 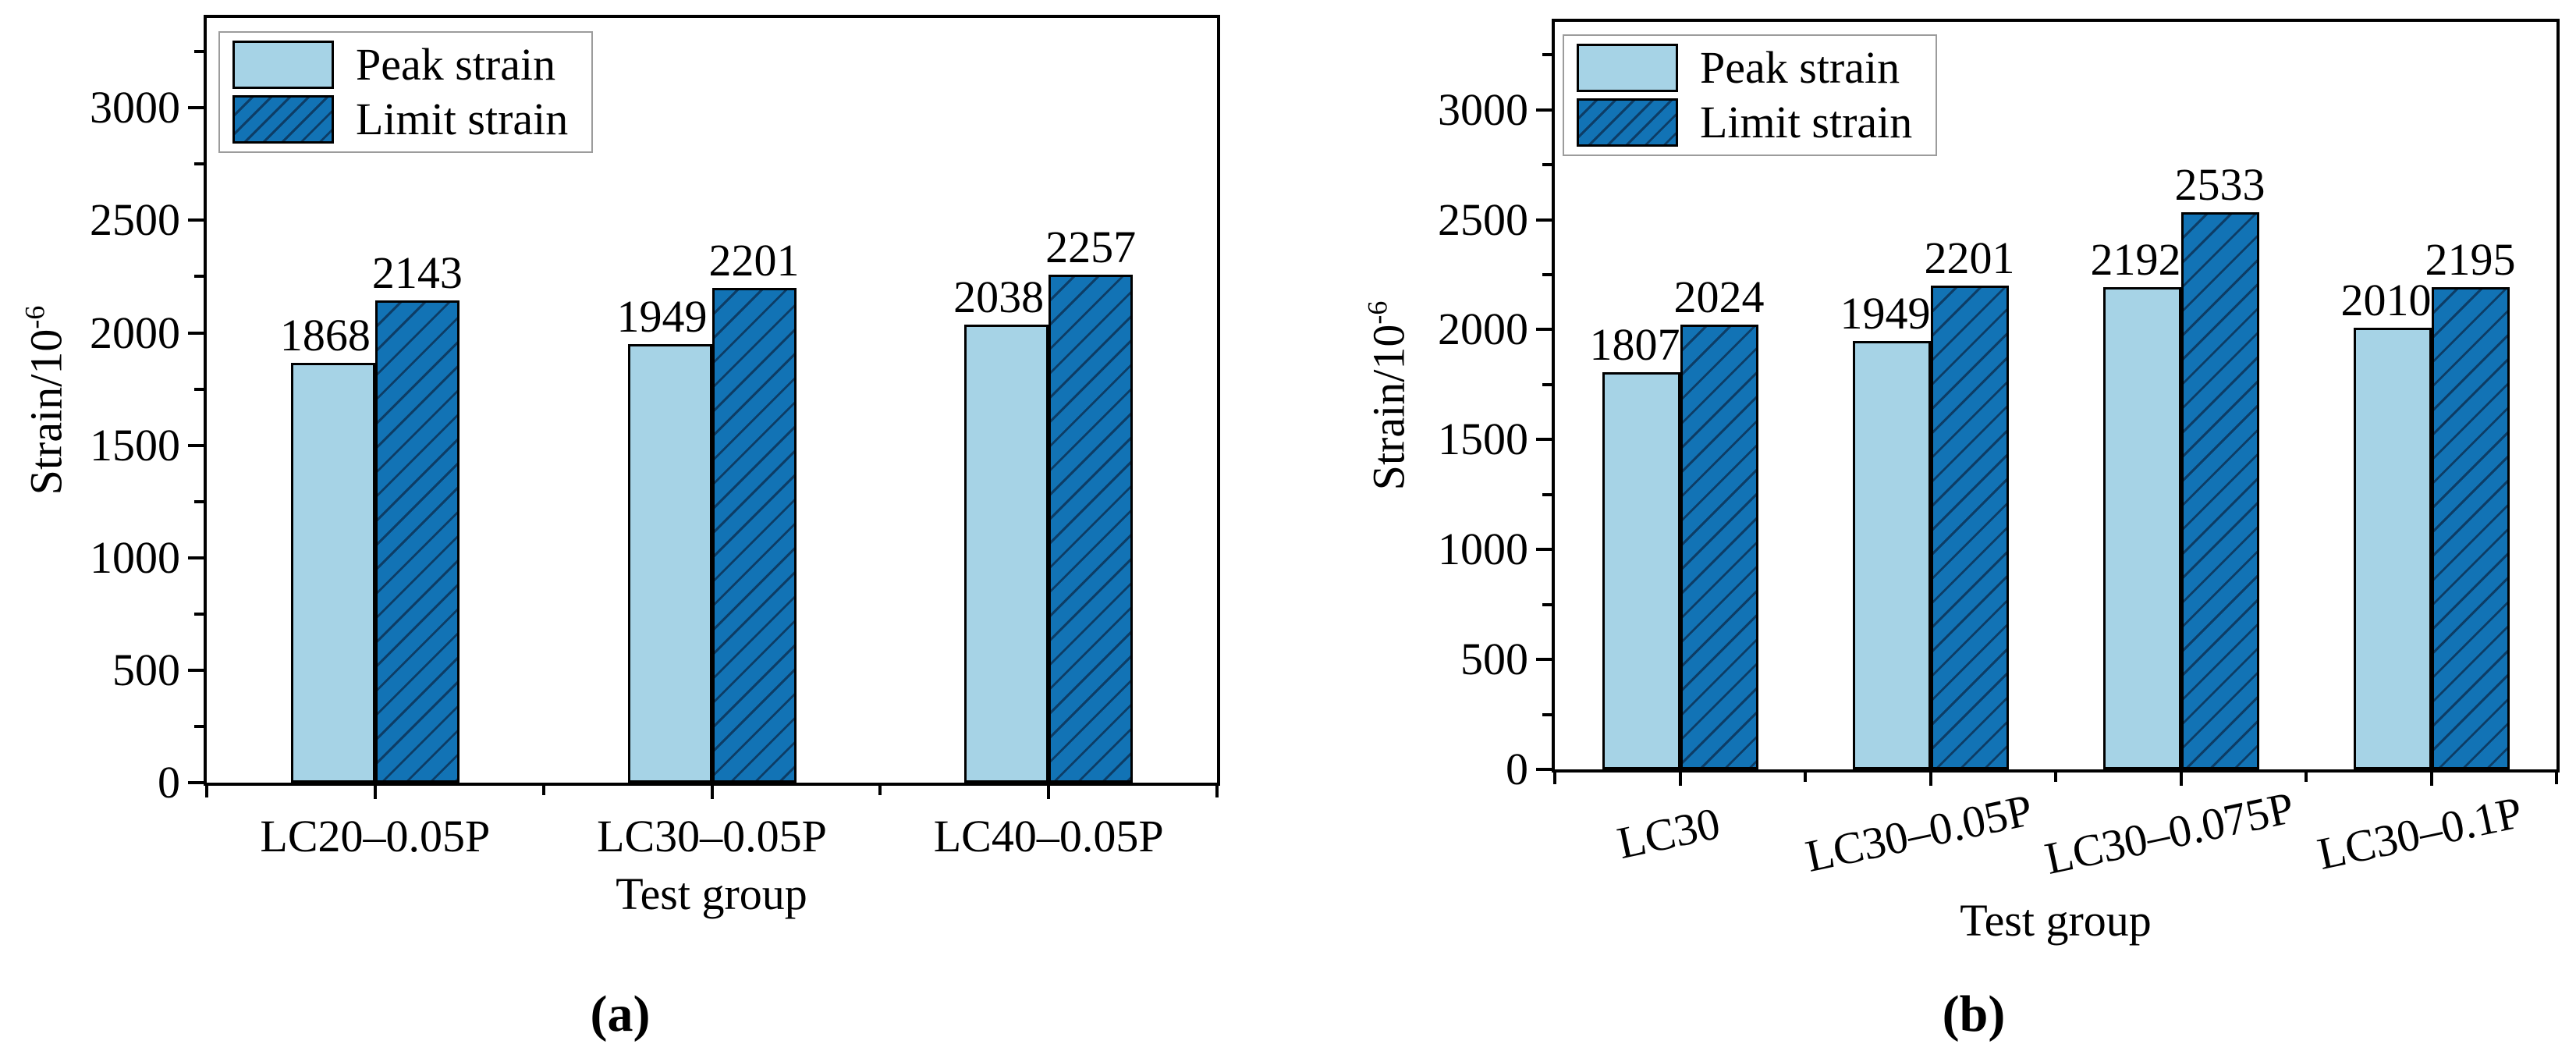 I want to click on bar-value-label: 2038, so click(x=999, y=296).